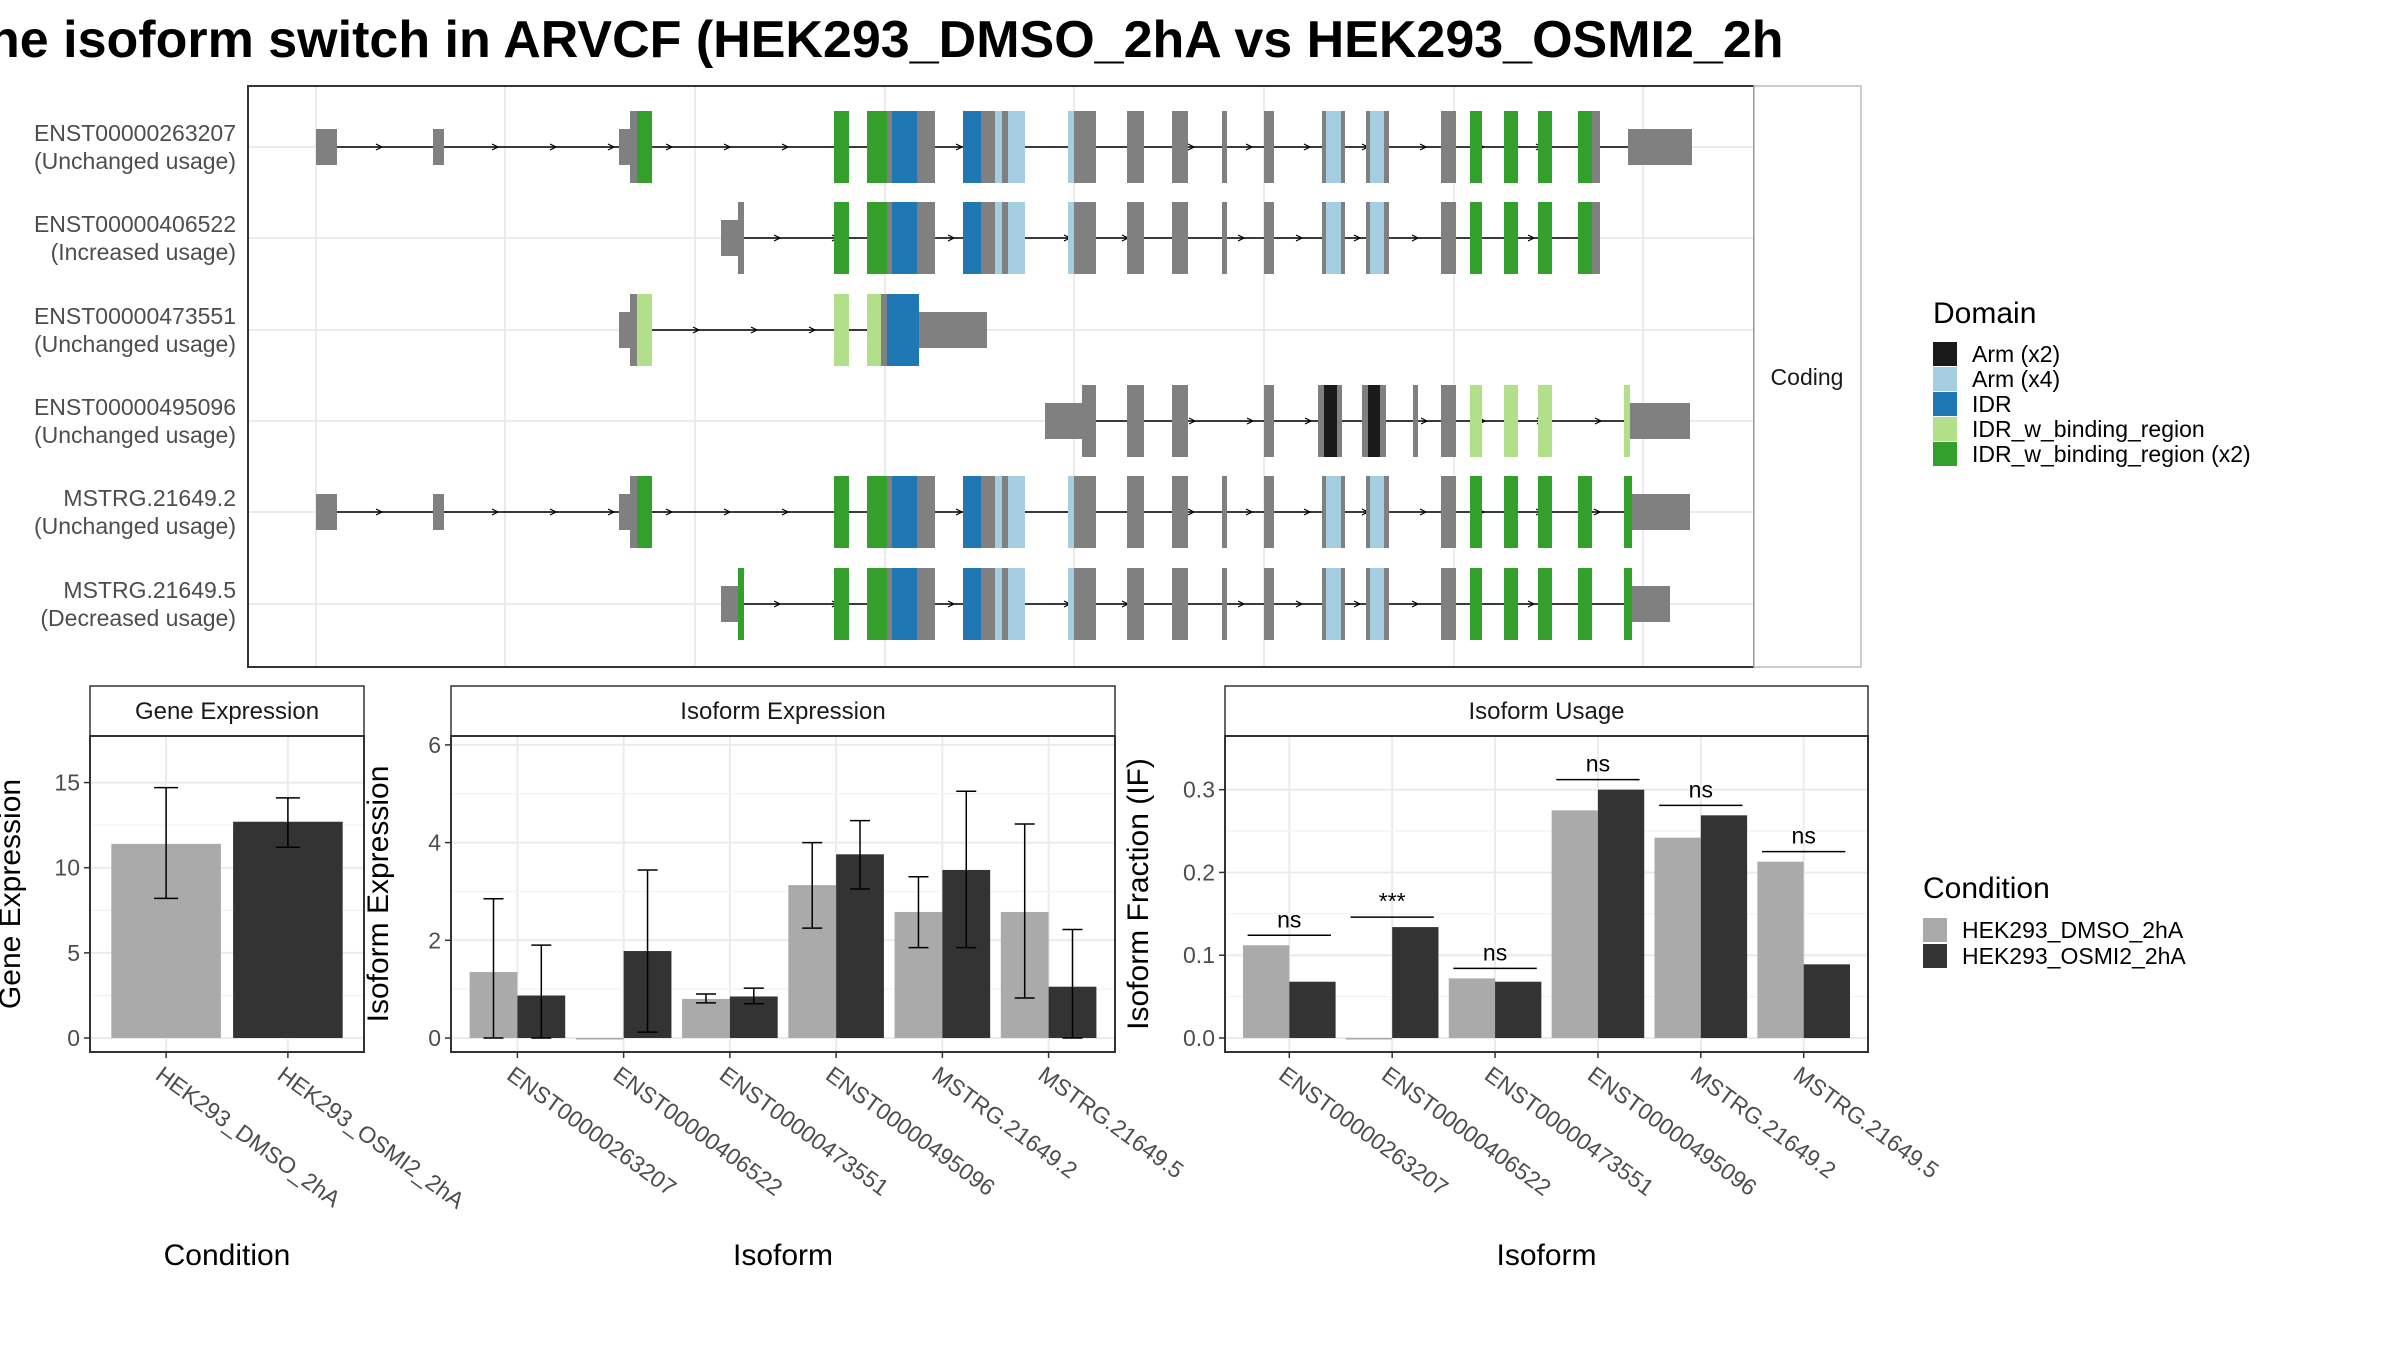 The width and height of the screenshot is (2400, 1350). I want to click on strip-coding, so click(1807, 376).